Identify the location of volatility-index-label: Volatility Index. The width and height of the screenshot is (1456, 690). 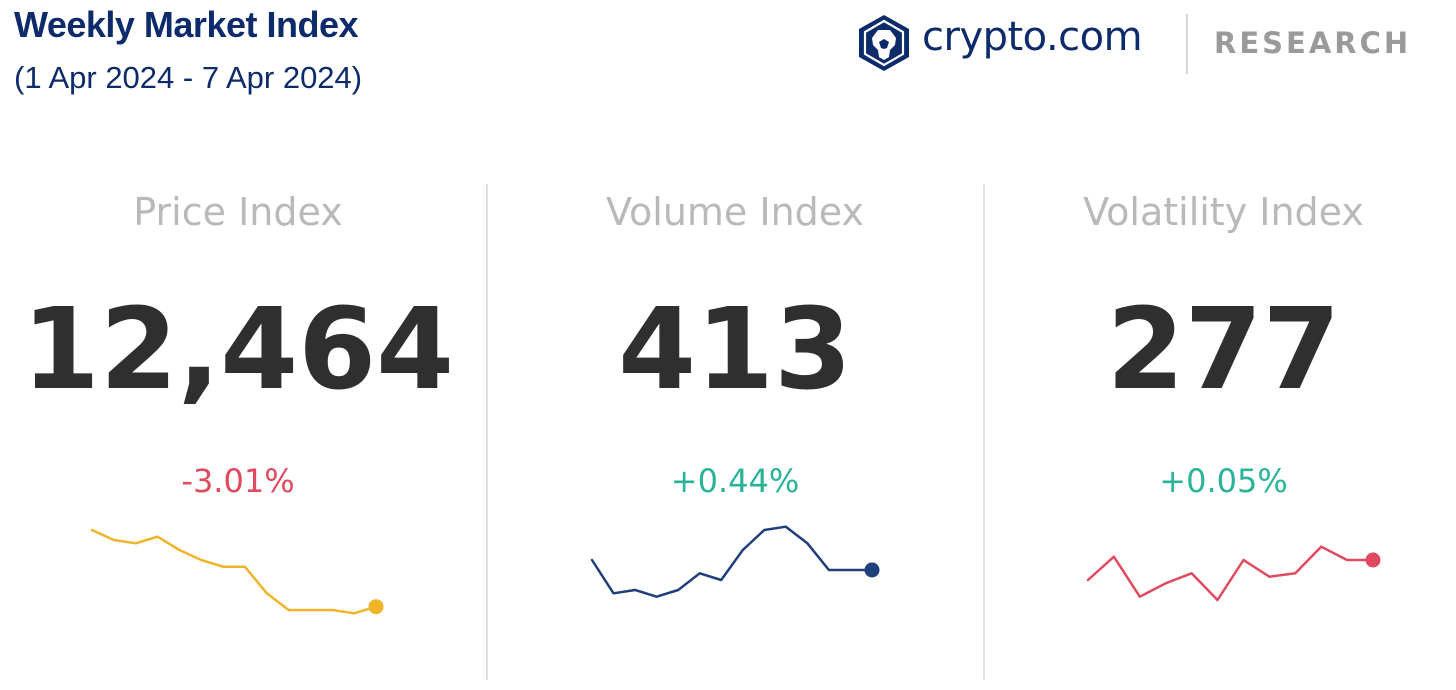
(1223, 212).